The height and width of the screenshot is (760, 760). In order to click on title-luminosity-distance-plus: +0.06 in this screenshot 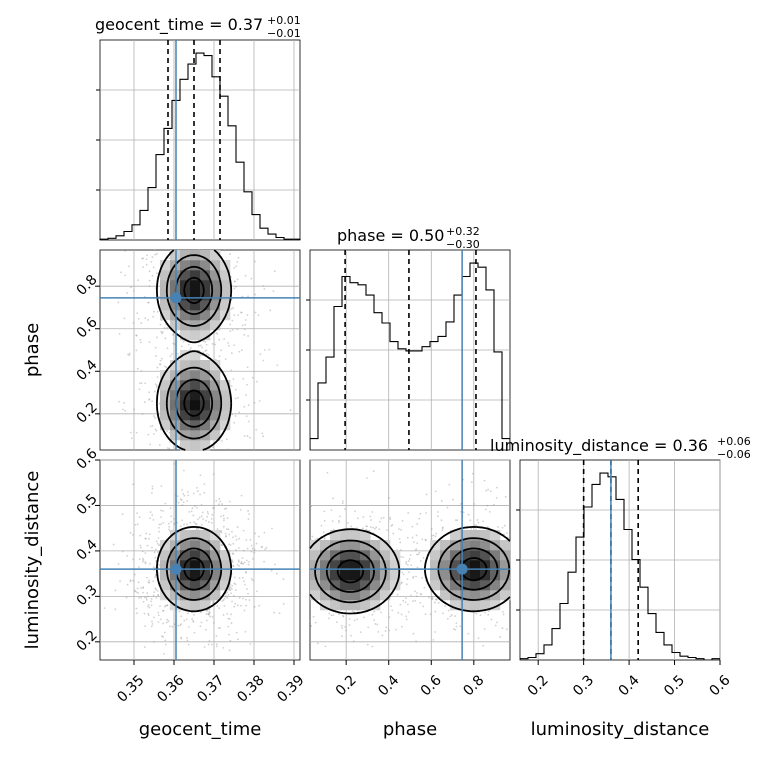, I will do `click(734, 441)`.